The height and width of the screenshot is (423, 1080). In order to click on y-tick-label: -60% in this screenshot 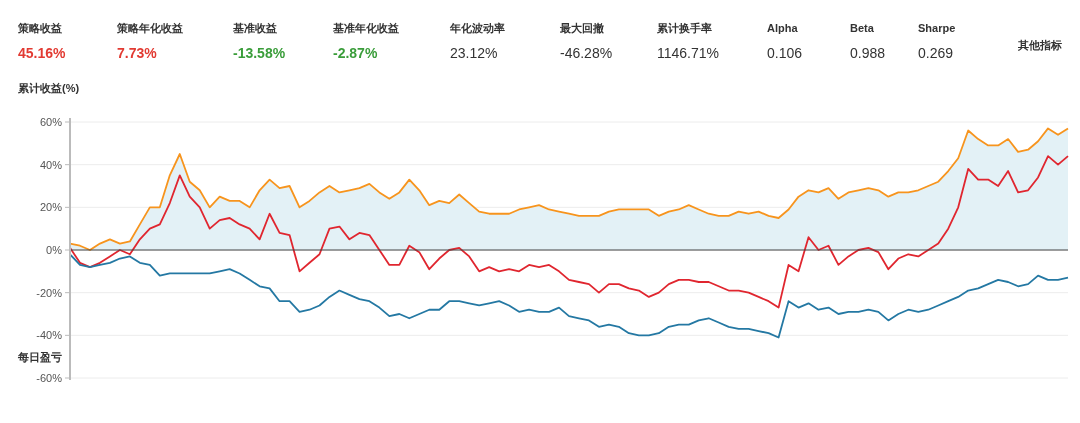, I will do `click(49, 377)`.